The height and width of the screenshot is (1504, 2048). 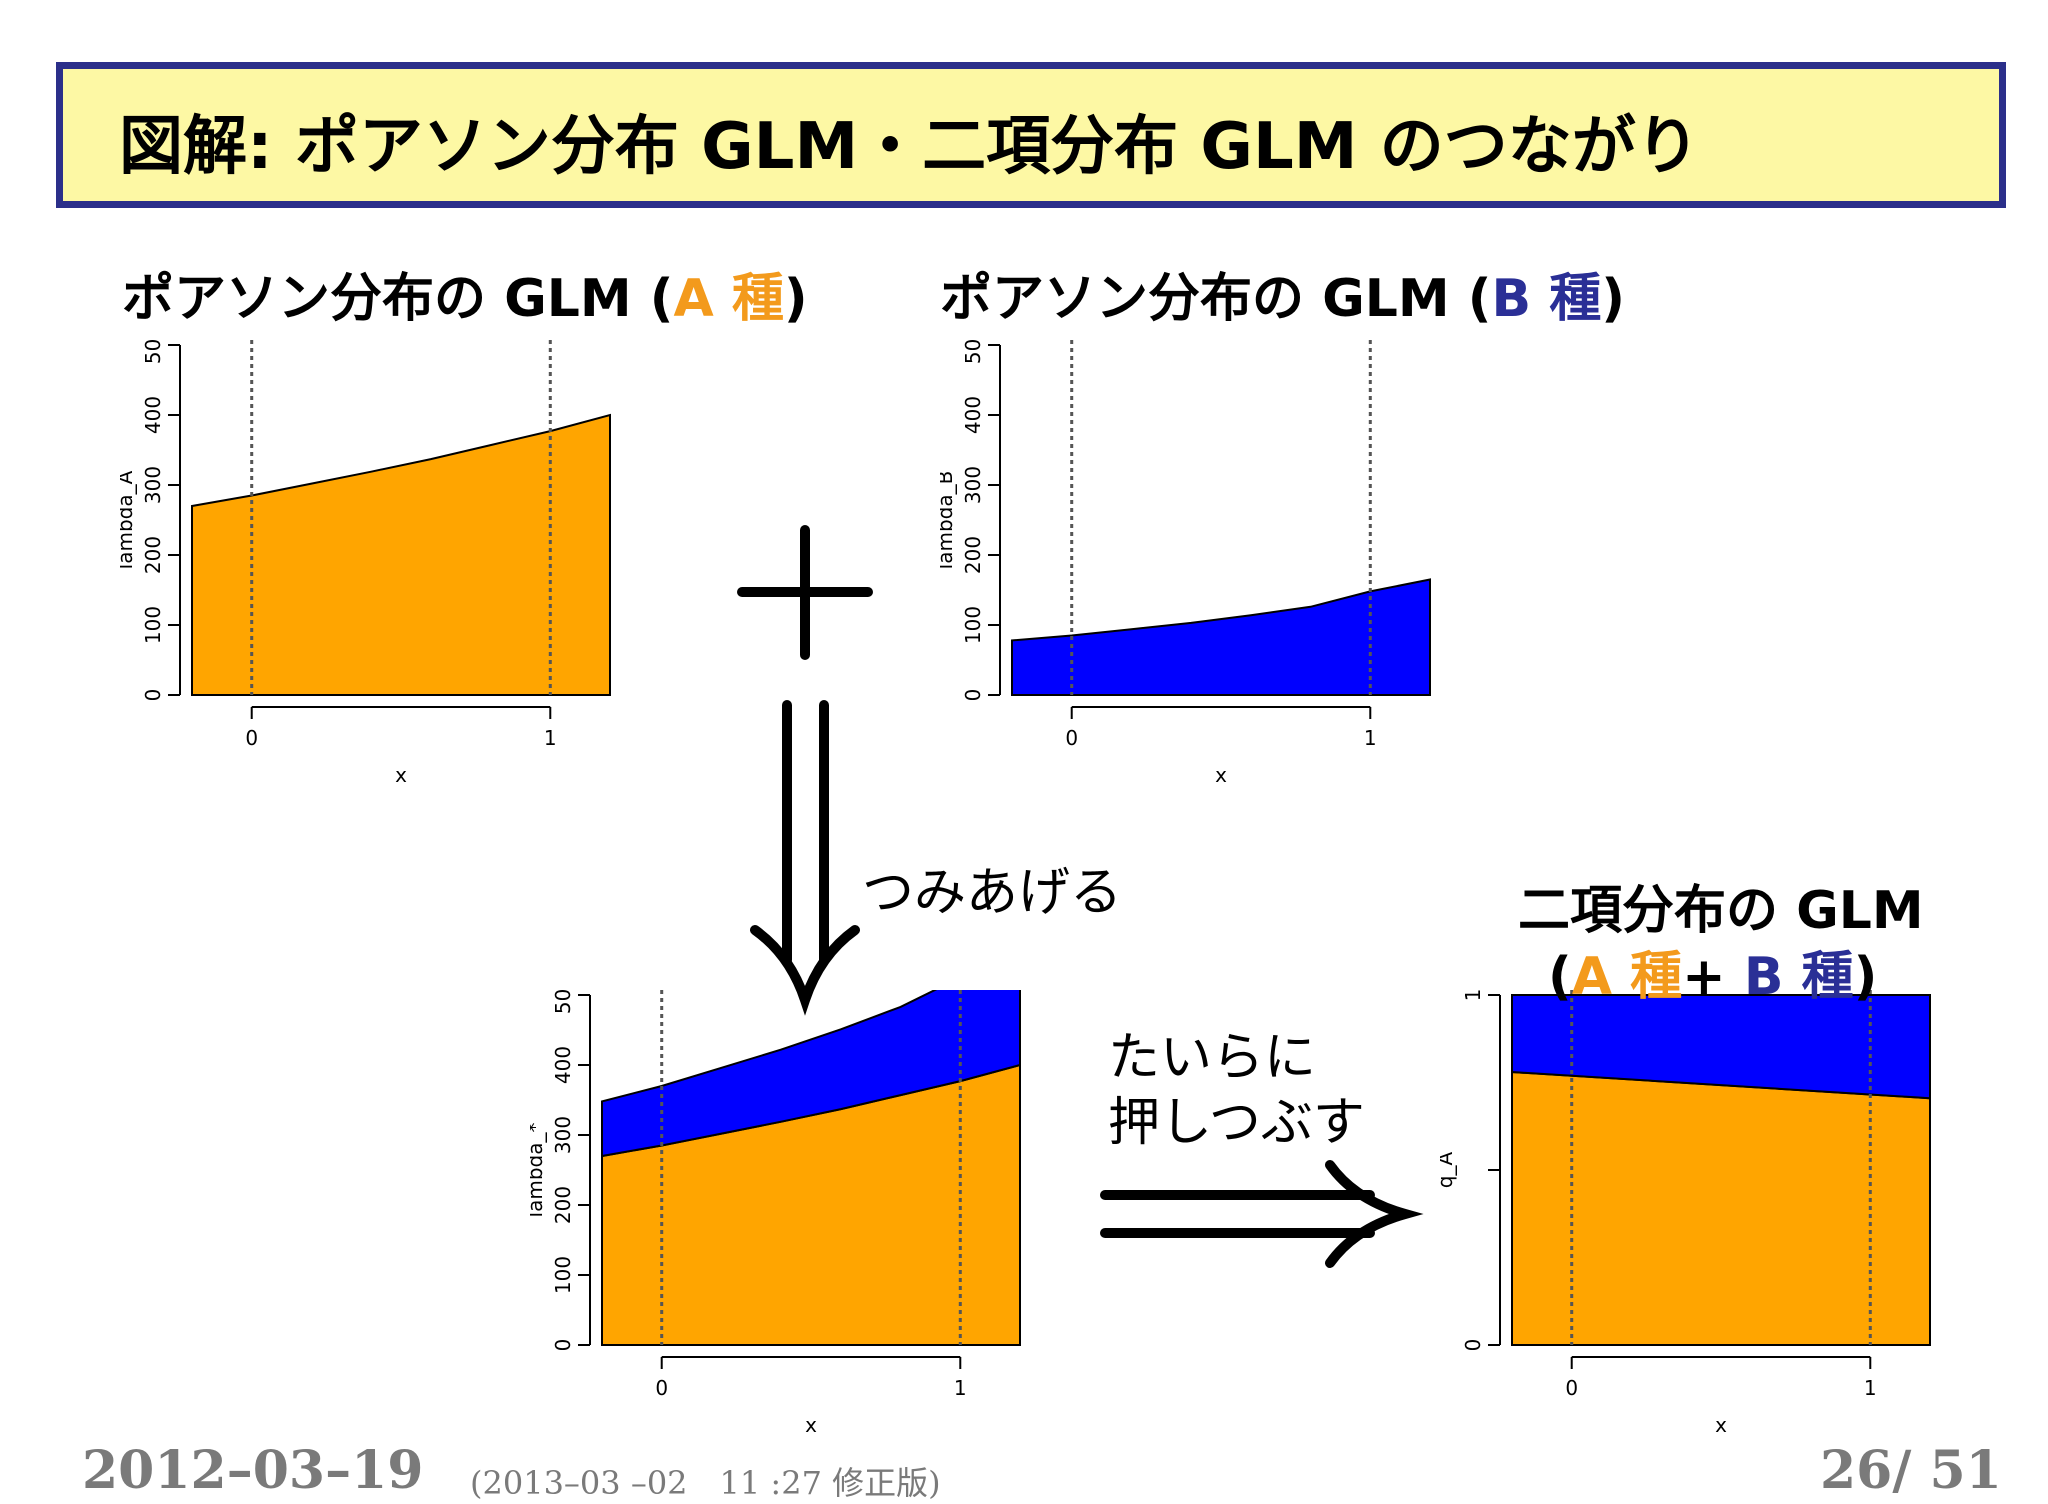 I want to click on footer-date: 2012–03–19, so click(x=253, y=1470).